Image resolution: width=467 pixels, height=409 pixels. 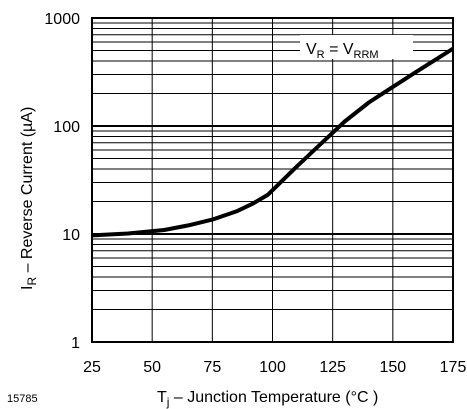 What do you see at coordinates (62, 181) in the screenshot?
I see `y-tick-labels: 1 10 100 1000` at bounding box center [62, 181].